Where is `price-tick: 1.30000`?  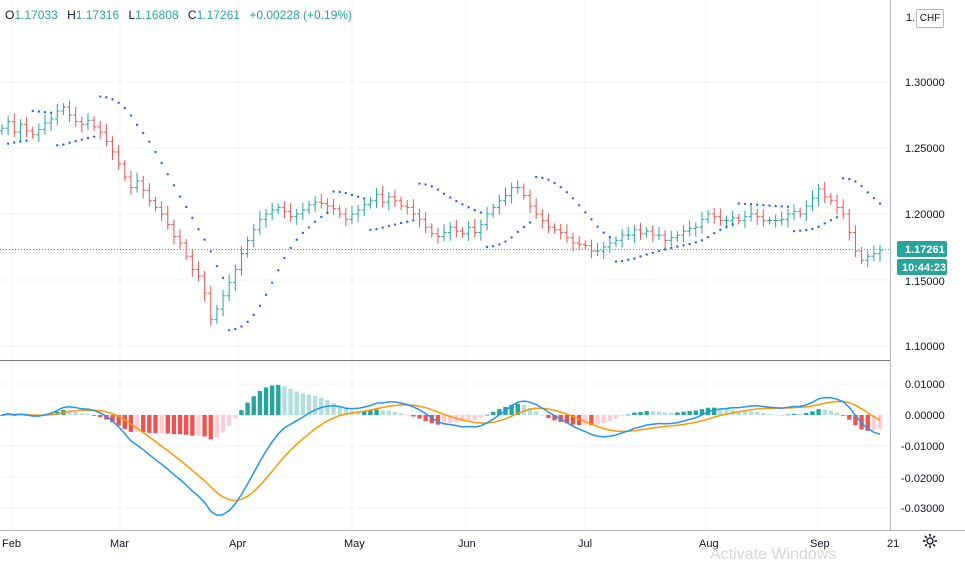
price-tick: 1.30000 is located at coordinates (925, 83).